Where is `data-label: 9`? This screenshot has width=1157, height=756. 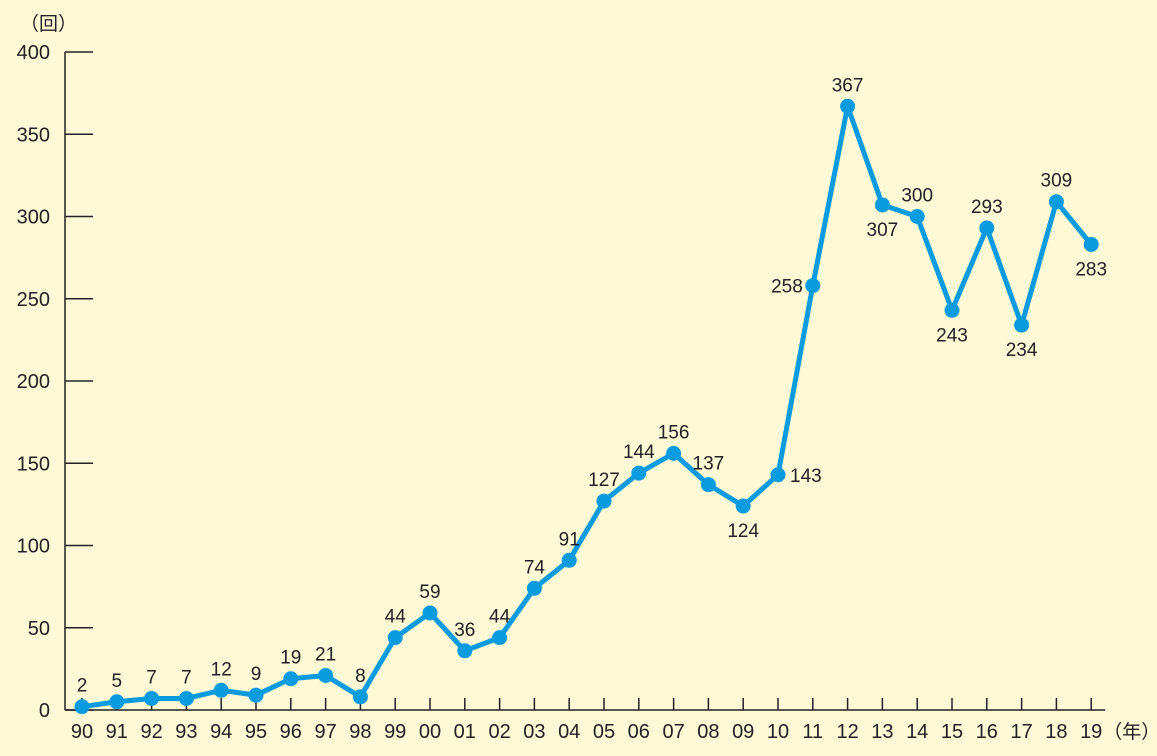 data-label: 9 is located at coordinates (256, 674).